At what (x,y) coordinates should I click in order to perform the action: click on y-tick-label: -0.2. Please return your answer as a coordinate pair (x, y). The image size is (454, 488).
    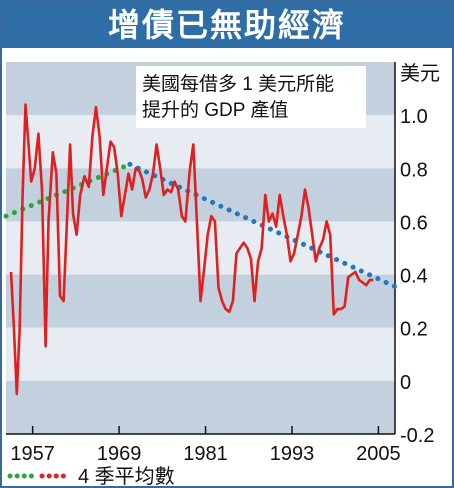
    Looking at the image, I should click on (417, 436).